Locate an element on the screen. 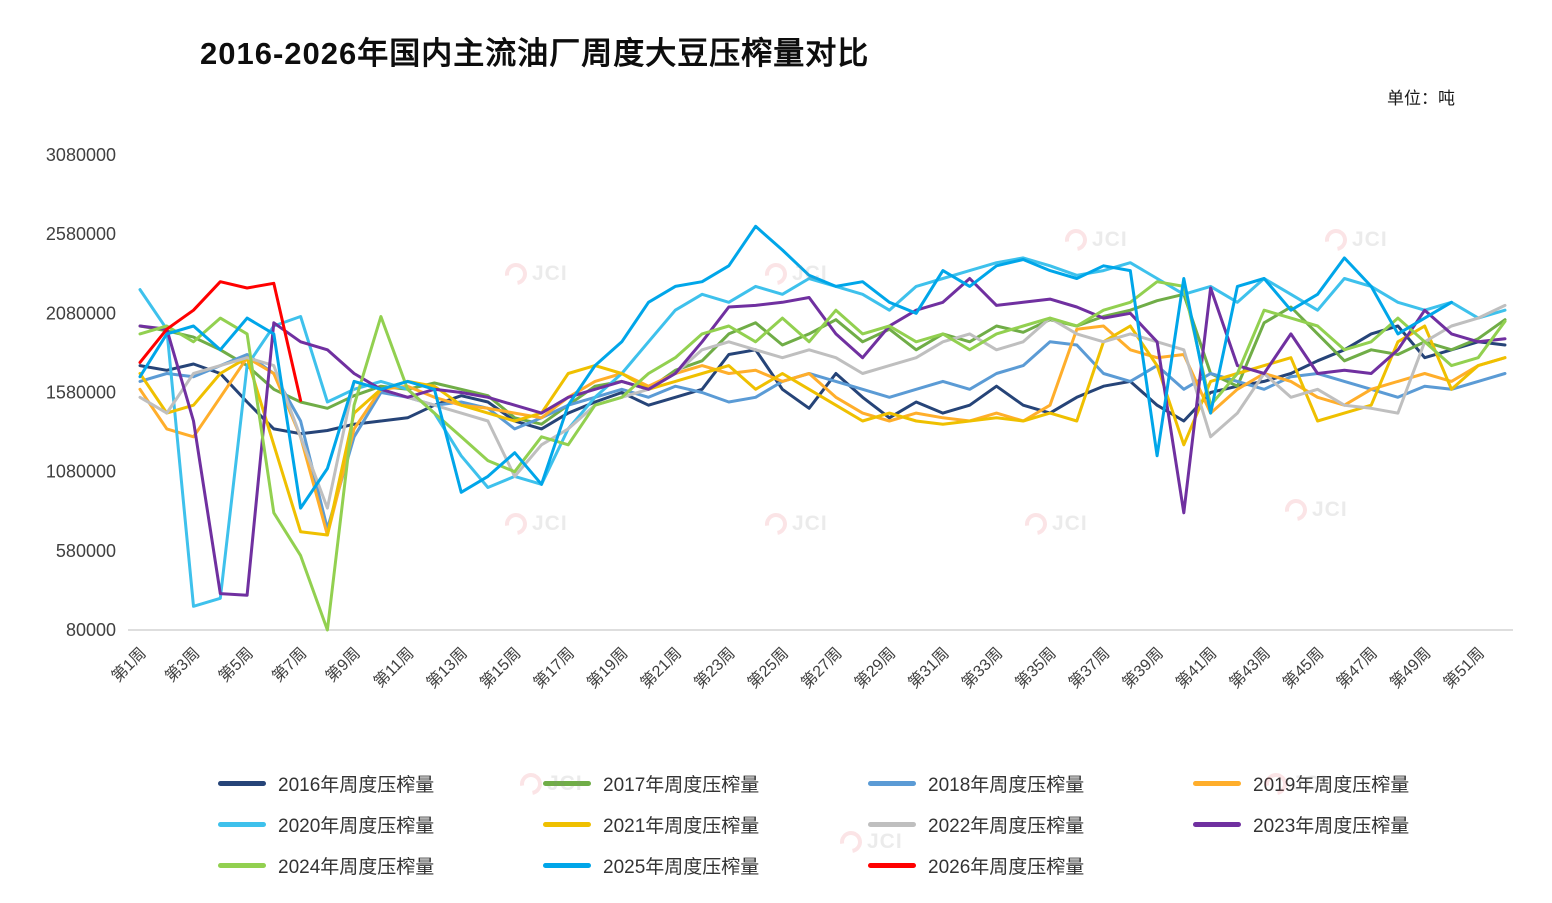 Image resolution: width=1552 pixels, height=903 pixels. x-axis-tick-label: 第9周 is located at coordinates (343, 665).